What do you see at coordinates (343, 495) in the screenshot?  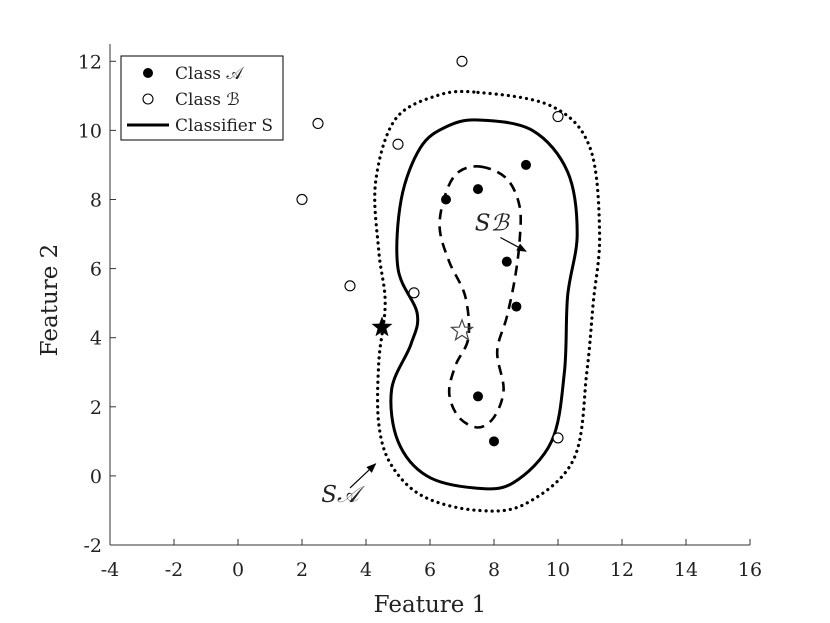 I see `annotation-label: S𝒜` at bounding box center [343, 495].